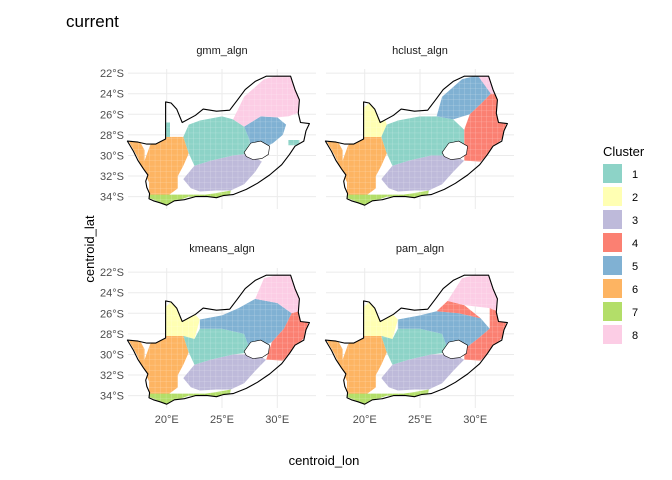 Image resolution: width=672 pixels, height=480 pixels. Describe the element at coordinates (624, 151) in the screenshot. I see `legend-title: Cluster` at that location.